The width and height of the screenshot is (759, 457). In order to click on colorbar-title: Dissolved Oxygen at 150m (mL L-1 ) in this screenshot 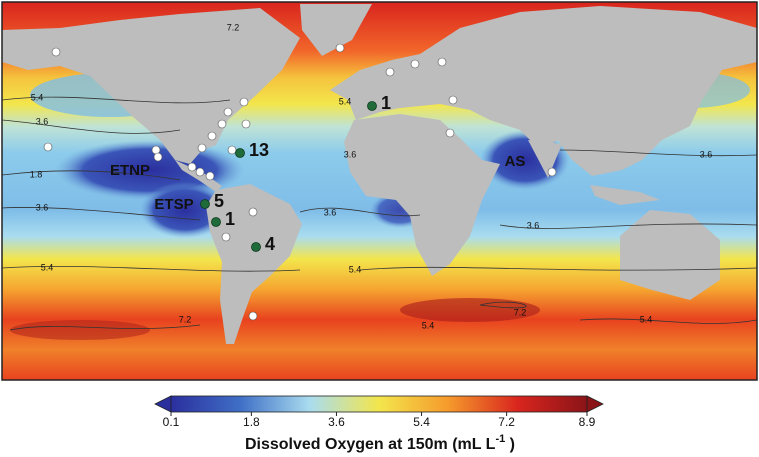, I will do `click(380, 443)`.